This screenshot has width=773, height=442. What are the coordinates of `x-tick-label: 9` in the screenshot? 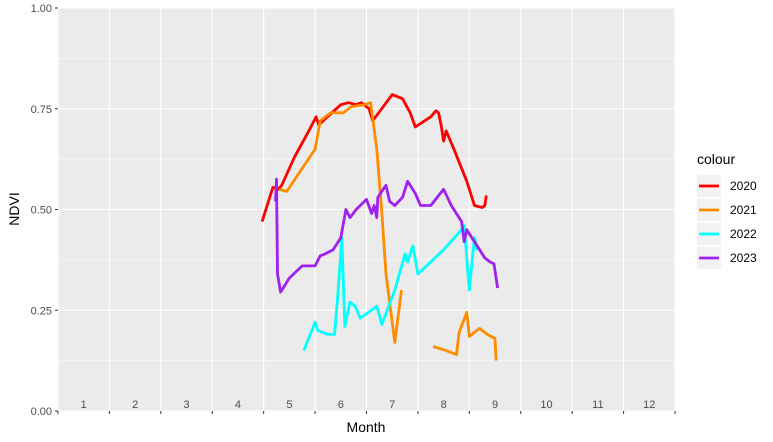 It's located at (495, 405).